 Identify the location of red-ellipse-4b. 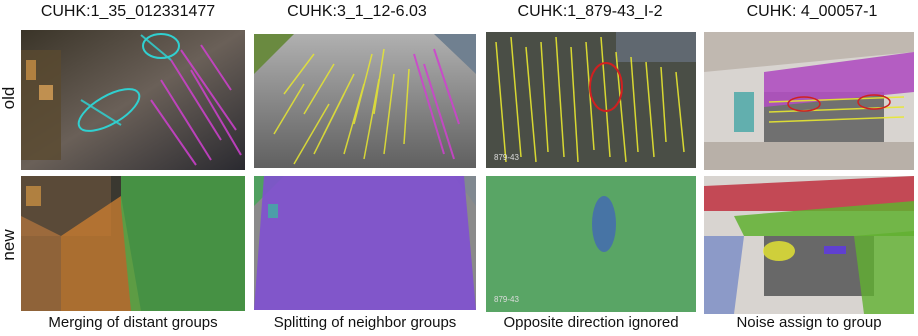
(874, 102).